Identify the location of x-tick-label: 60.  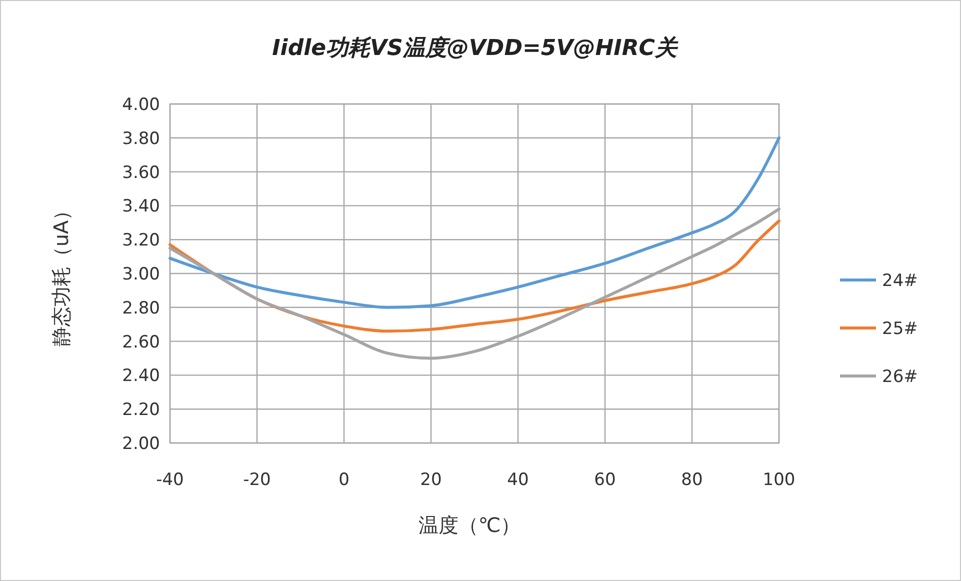
(605, 480).